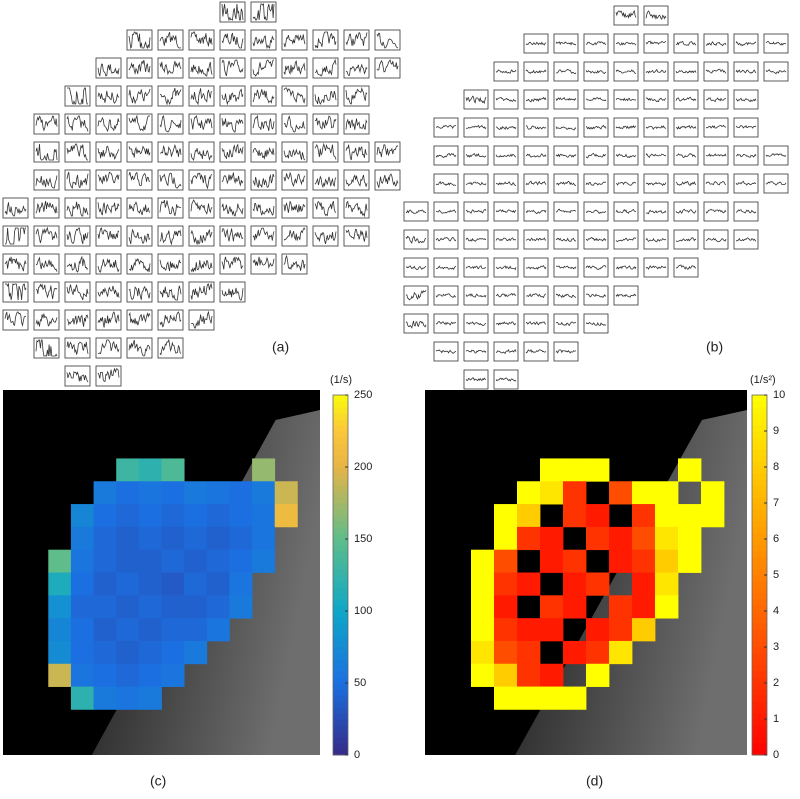  Describe the element at coordinates (363, 467) in the screenshot. I see `colorbar-tick-label: 200` at that location.